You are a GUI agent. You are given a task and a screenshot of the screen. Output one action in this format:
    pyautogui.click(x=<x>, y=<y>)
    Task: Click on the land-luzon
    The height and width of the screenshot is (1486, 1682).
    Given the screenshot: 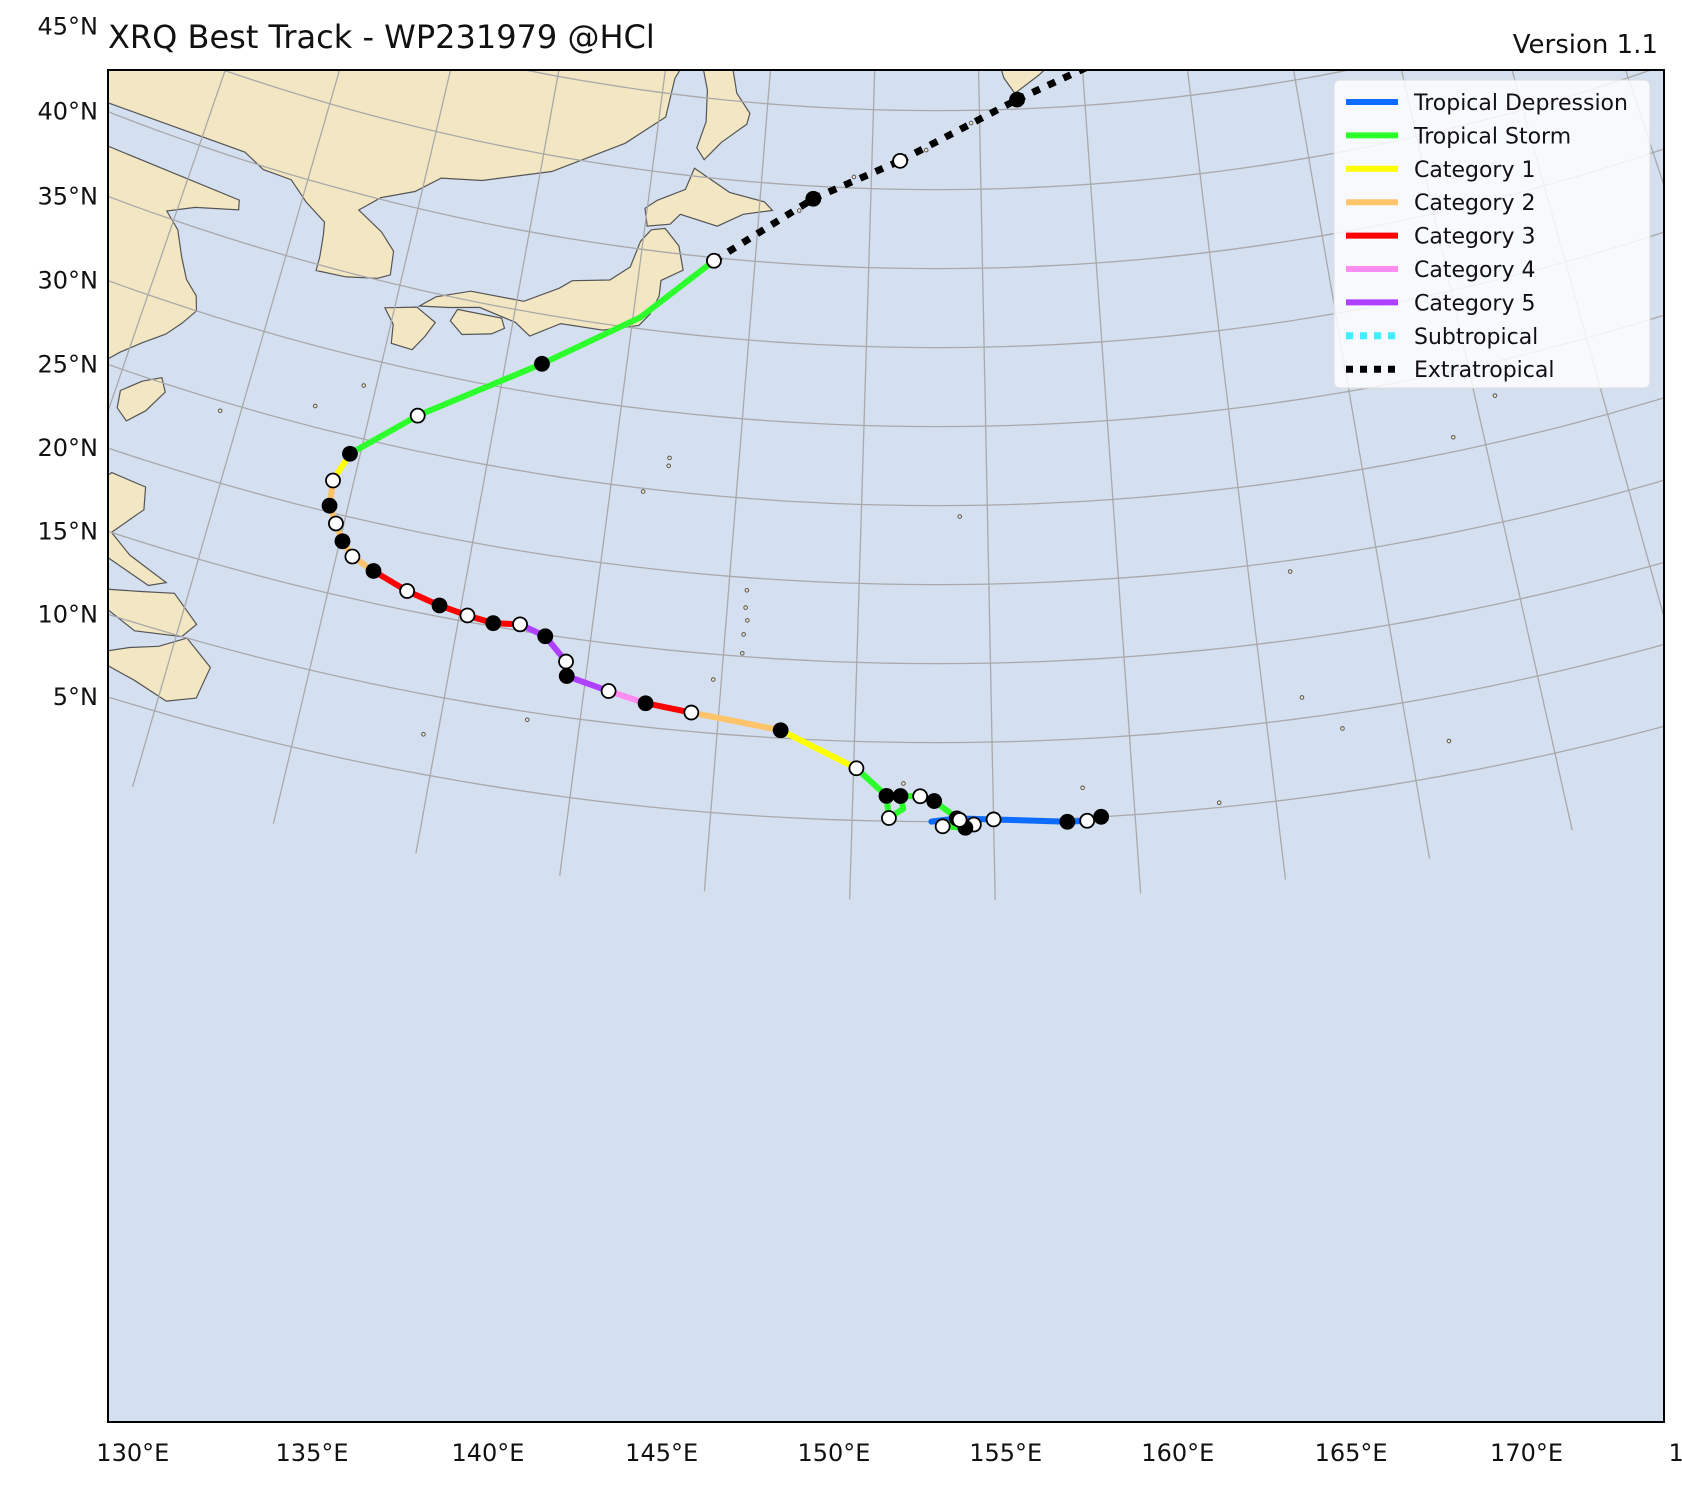 What is the action you would take?
    pyautogui.click(x=138, y=529)
    